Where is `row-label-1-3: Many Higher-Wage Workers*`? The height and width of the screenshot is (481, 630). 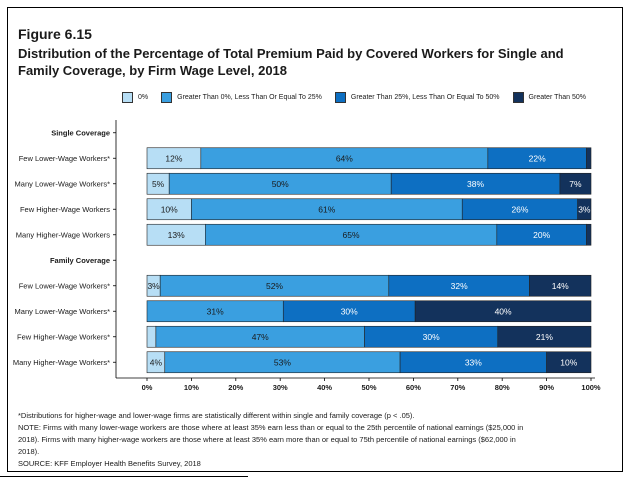 row-label-1-3: Many Higher-Wage Workers* is located at coordinates (61, 362).